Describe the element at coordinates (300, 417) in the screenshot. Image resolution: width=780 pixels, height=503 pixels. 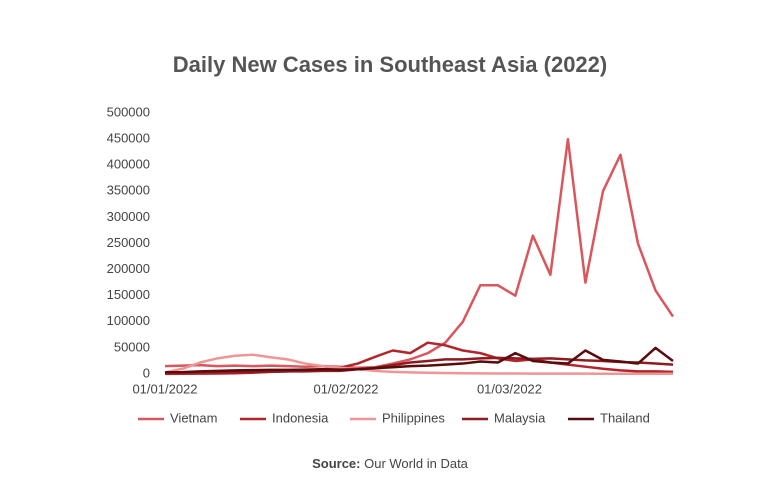
I see `legend-label: Indonesia` at that location.